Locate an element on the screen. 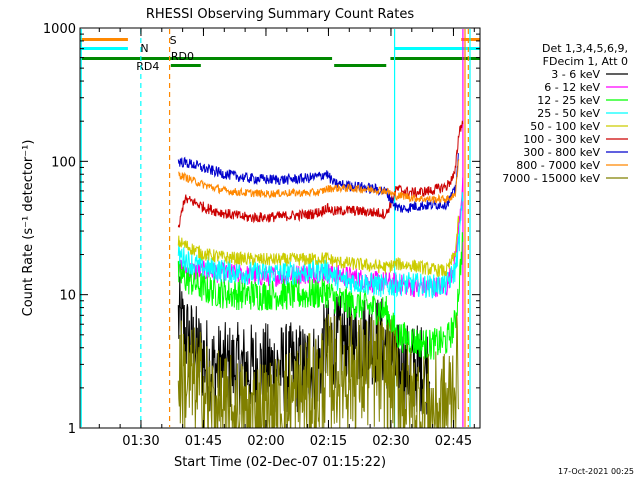 The width and height of the screenshot is (640, 480). legend-item-label: 800 - 7000 keV is located at coordinates (558, 165).